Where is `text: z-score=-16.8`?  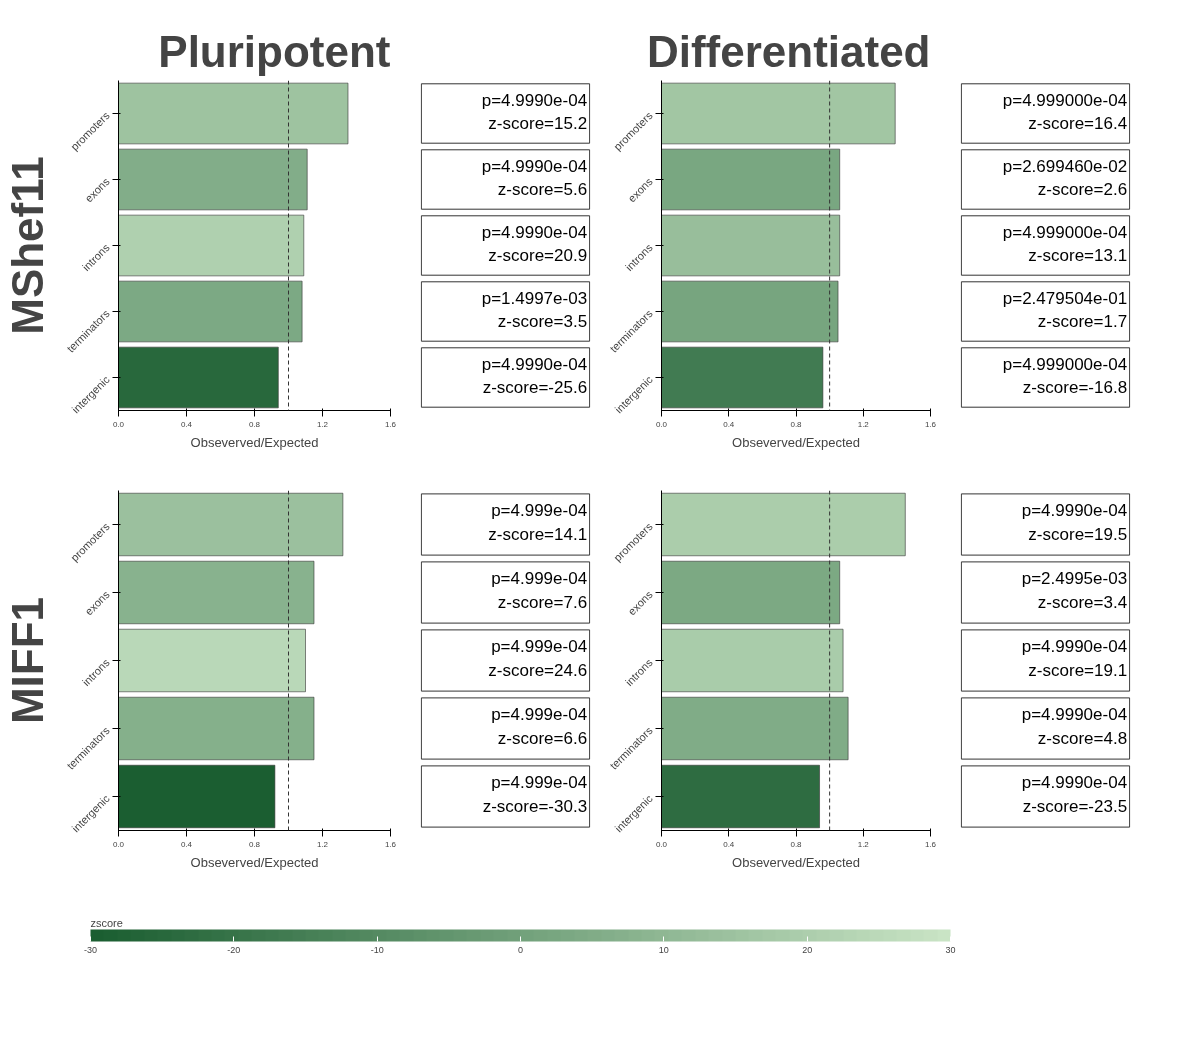
text: z-score=-16.8 is located at coordinates (1075, 387).